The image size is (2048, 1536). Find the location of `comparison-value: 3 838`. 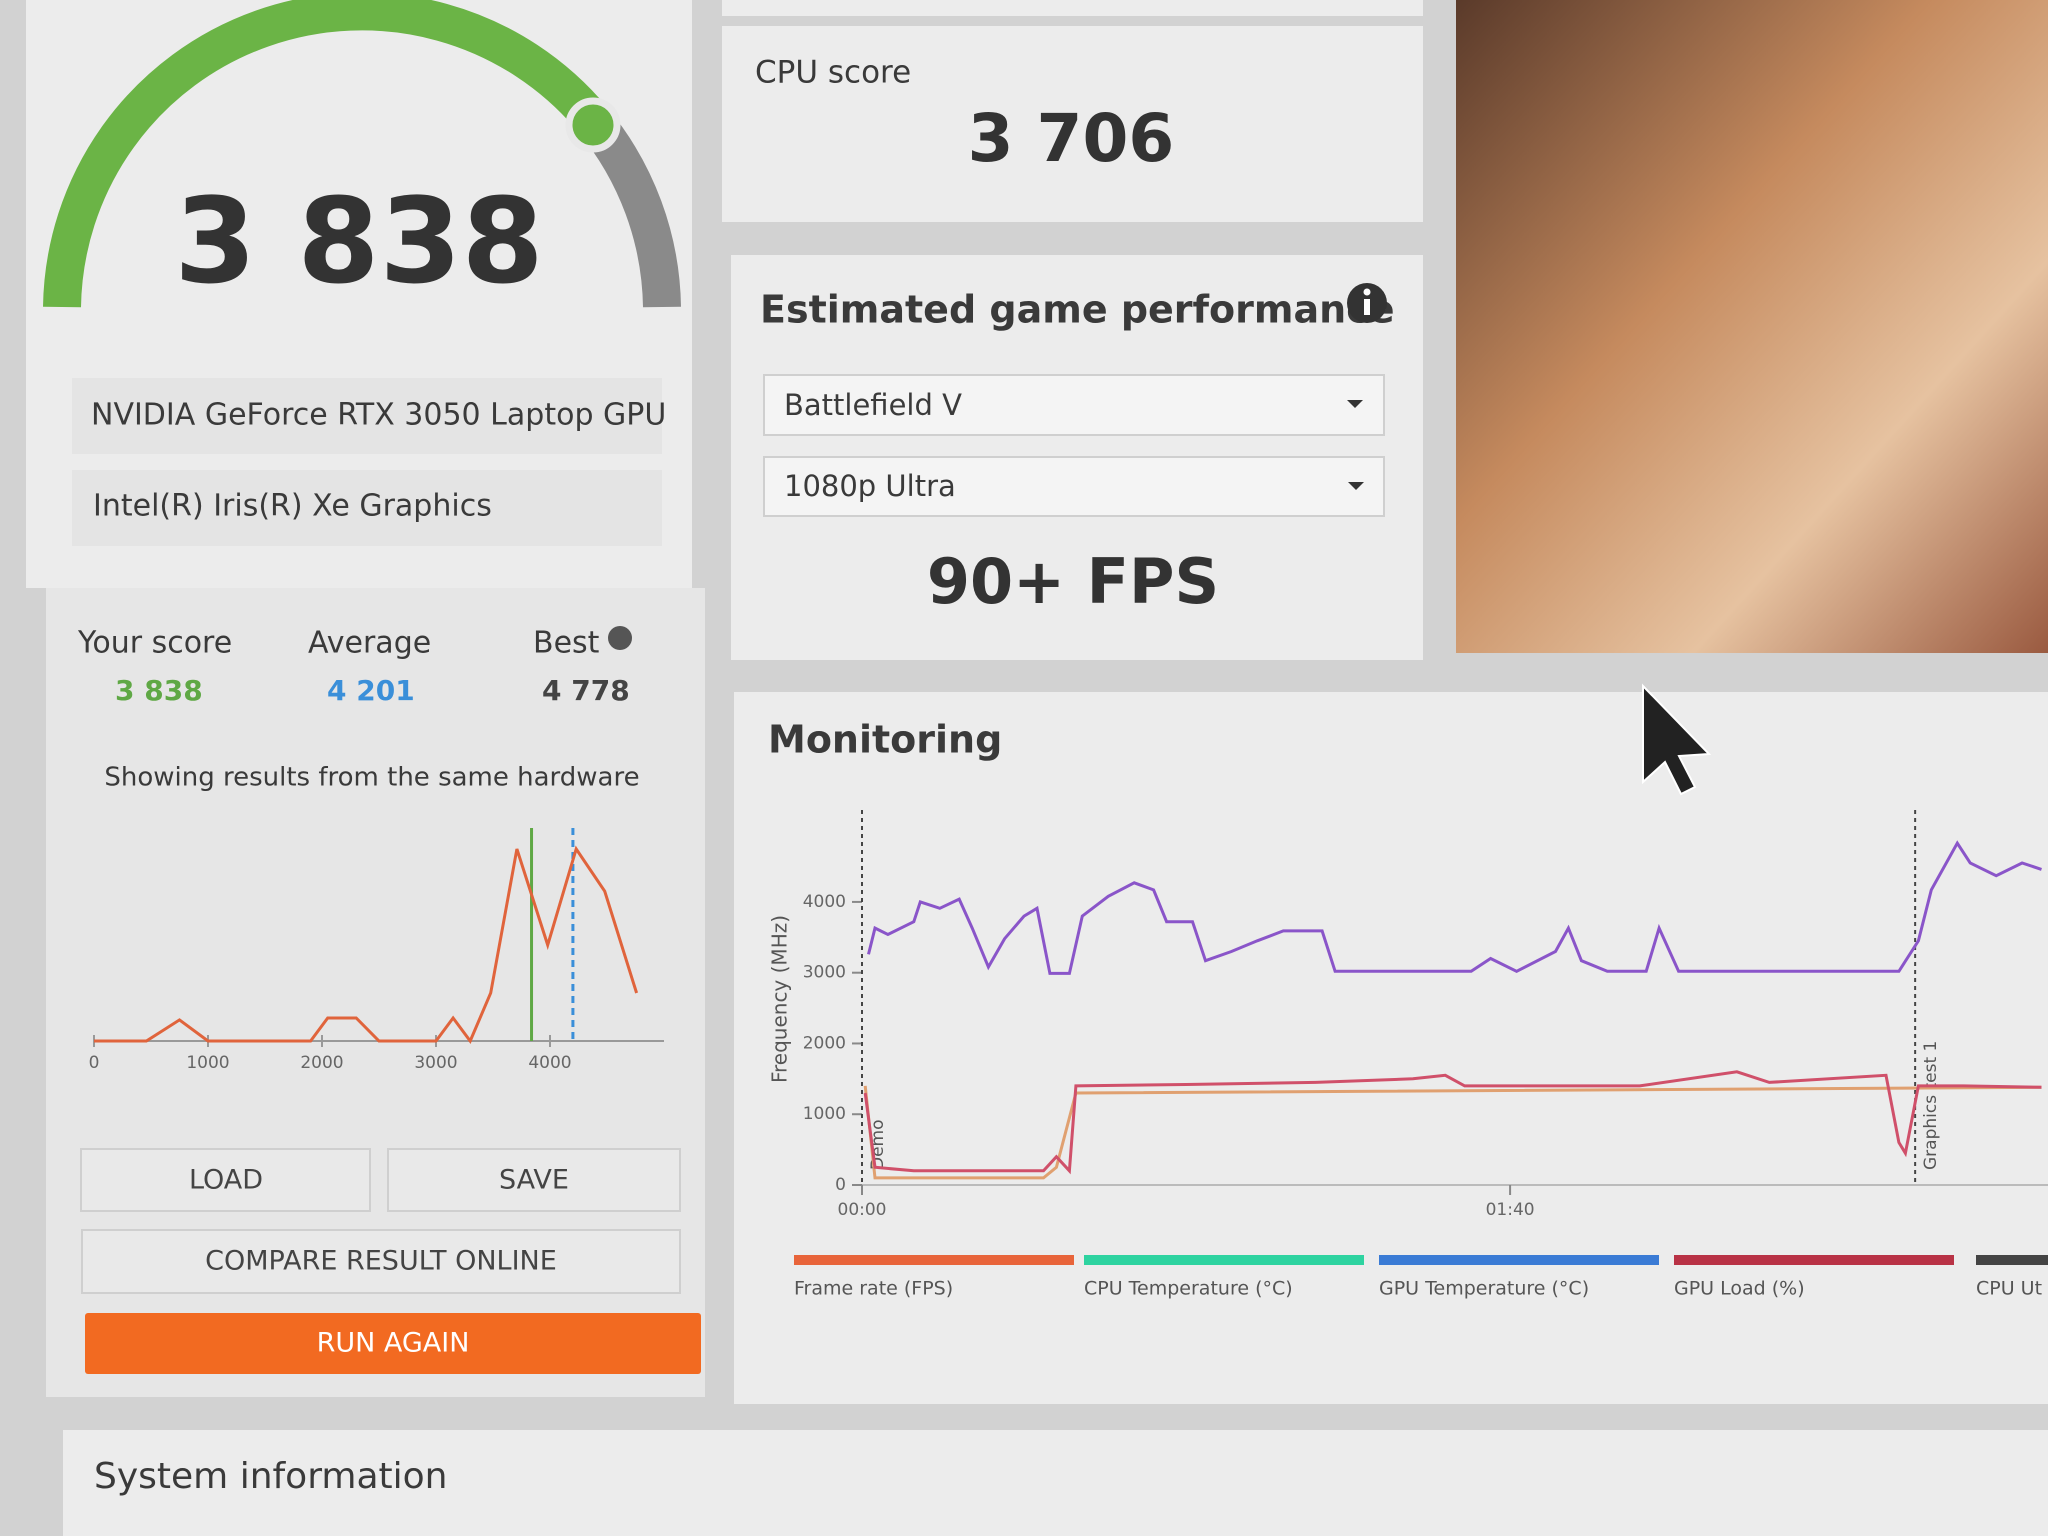

comparison-value: 3 838 is located at coordinates (159, 690).